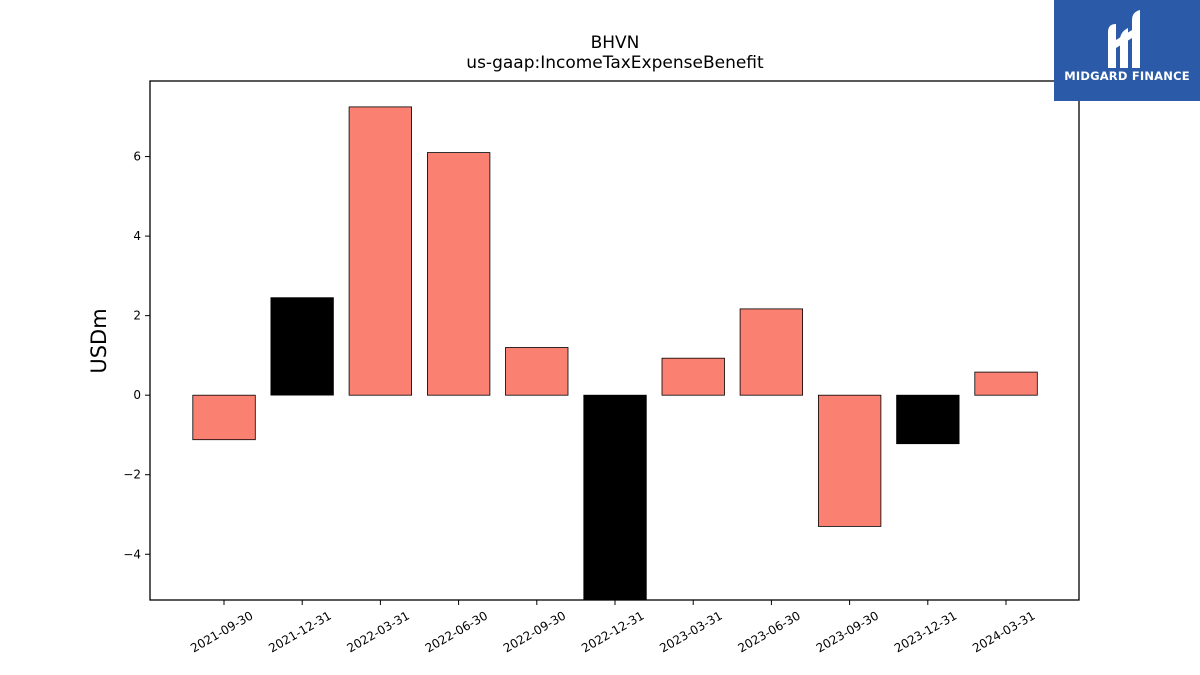  What do you see at coordinates (377, 631) in the screenshot?
I see `x-tick-label: 2022-03-31` at bounding box center [377, 631].